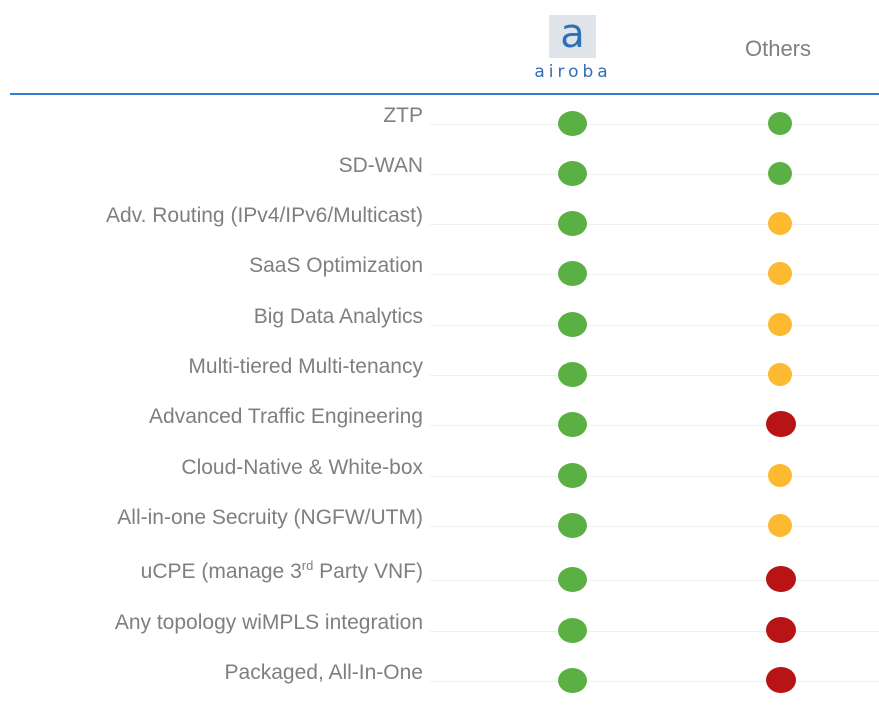 The height and width of the screenshot is (725, 879). I want to click on feature-row: Any topology wiMPLS integration, so click(439, 631).